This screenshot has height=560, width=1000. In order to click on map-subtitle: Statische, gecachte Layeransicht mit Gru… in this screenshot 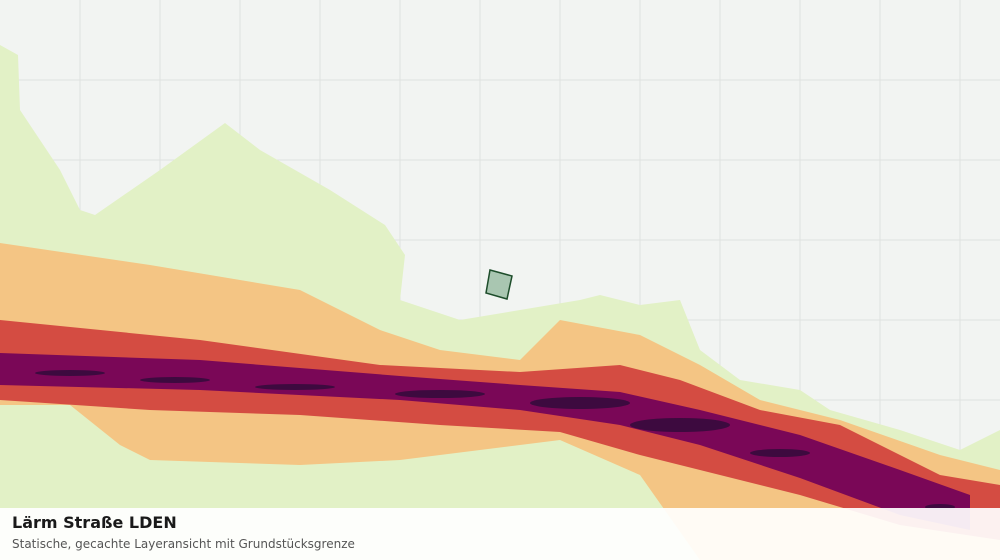, I will do `click(183, 544)`.